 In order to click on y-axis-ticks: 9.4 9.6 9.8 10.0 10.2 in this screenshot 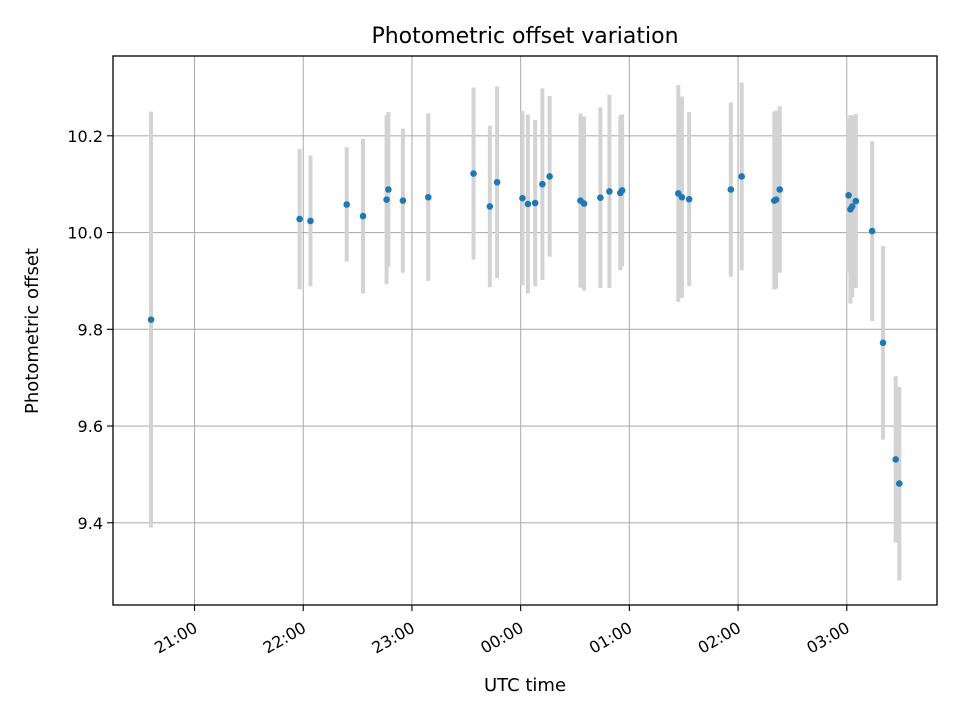, I will do `click(90, 330)`.